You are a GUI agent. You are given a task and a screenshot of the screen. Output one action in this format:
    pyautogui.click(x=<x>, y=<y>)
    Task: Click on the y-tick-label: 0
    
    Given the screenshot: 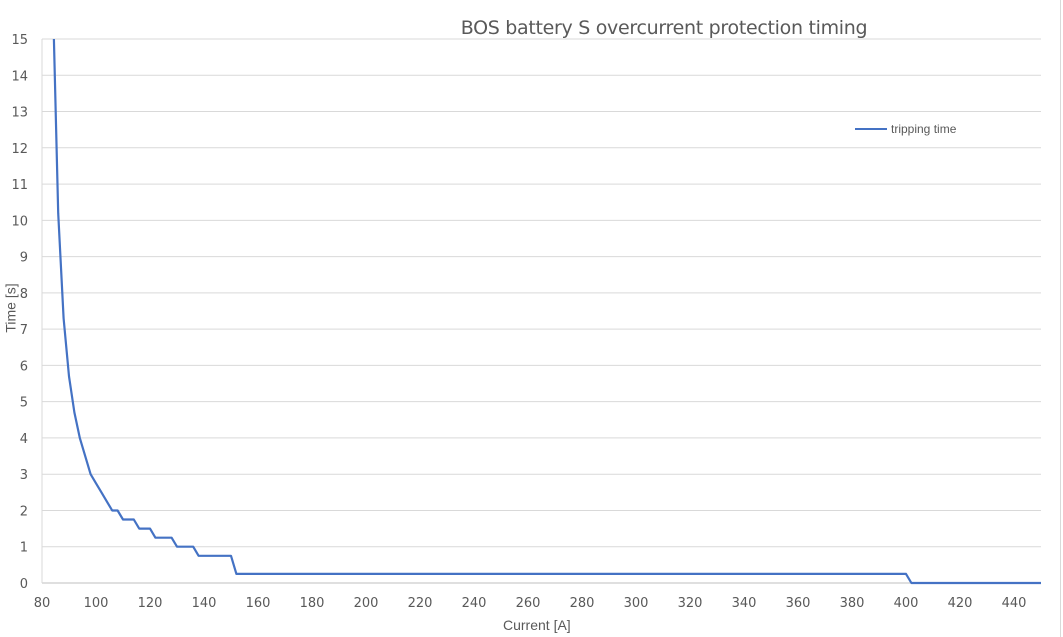 What is the action you would take?
    pyautogui.click(x=24, y=584)
    